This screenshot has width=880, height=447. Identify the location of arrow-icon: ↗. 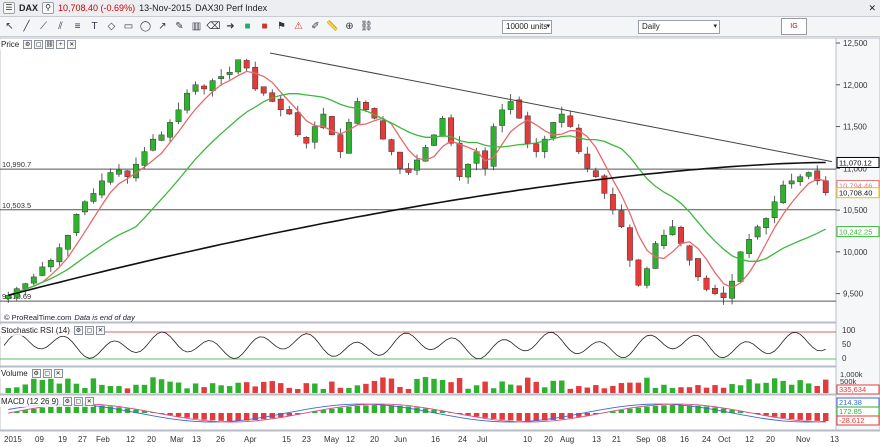
(162, 26).